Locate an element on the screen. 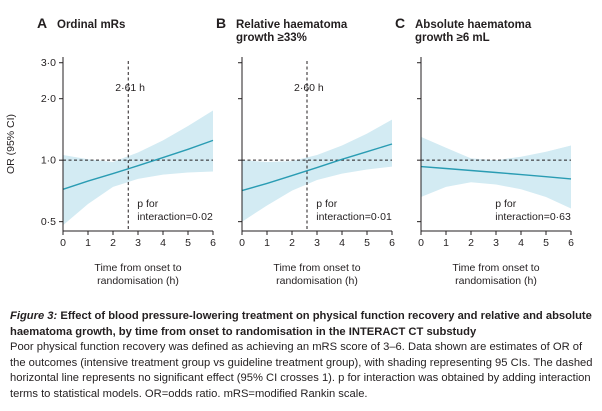 The height and width of the screenshot is (411, 602). panel-title-line: Absolute haematoma is located at coordinates (473, 25).